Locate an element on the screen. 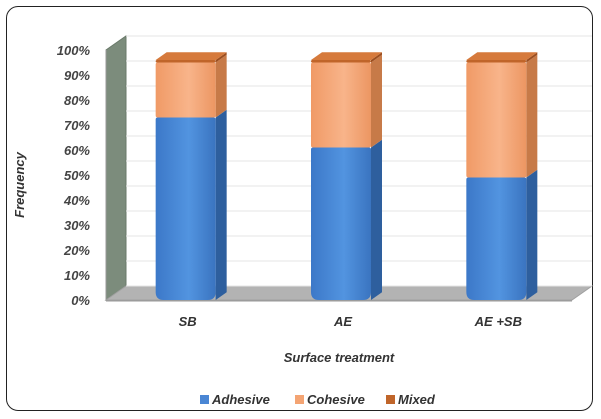 The width and height of the screenshot is (601, 419). legend-label: Cohesive is located at coordinates (336, 399).